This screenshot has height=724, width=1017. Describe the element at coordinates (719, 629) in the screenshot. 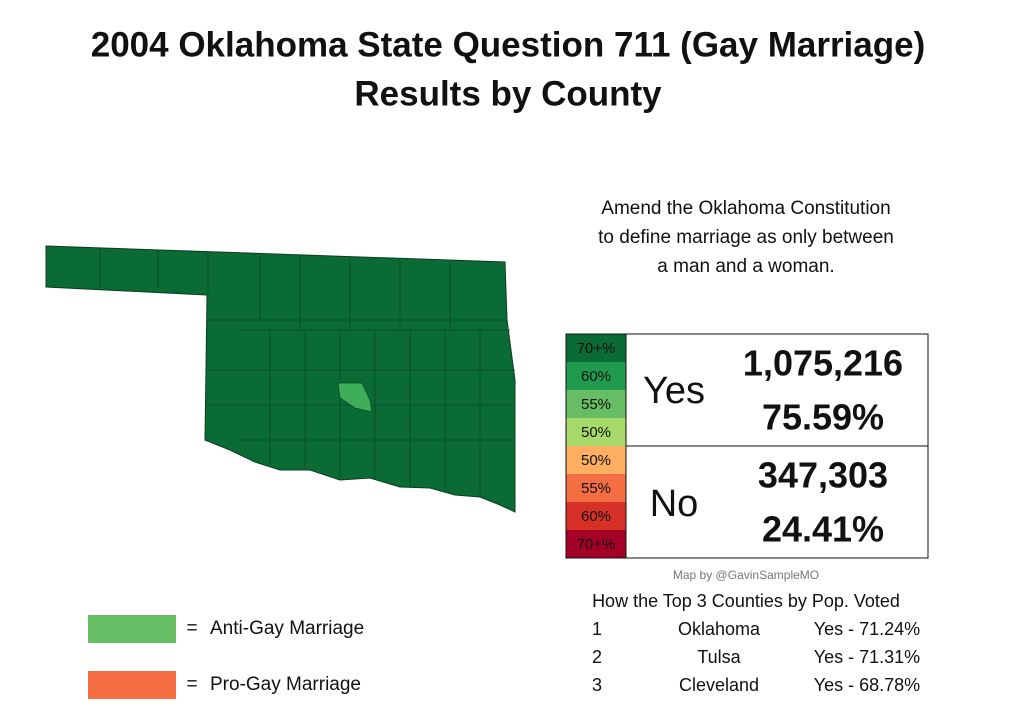

I see `table-cell: Oklahoma` at that location.